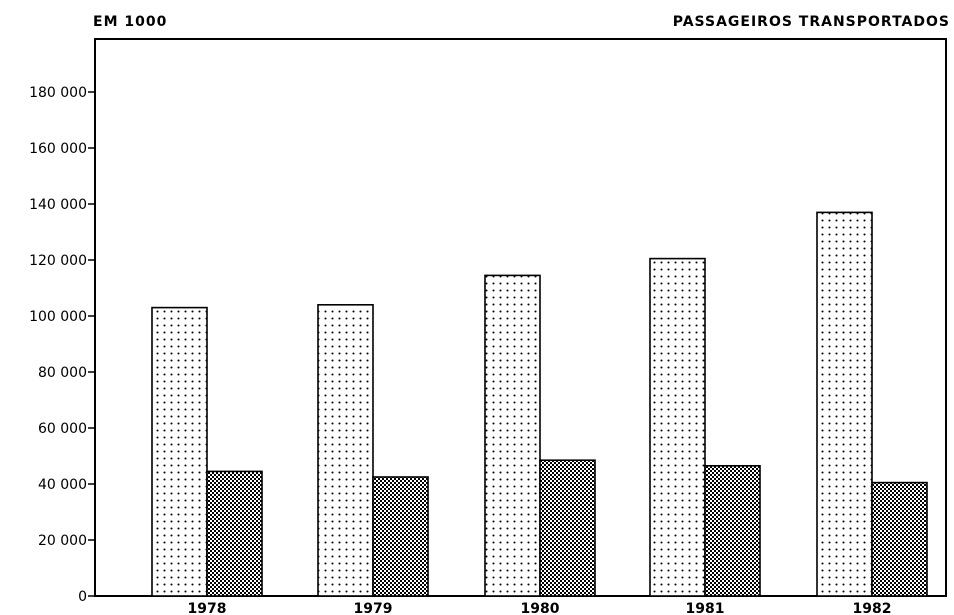 The height and width of the screenshot is (615, 954). Describe the element at coordinates (58, 317) in the screenshot. I see `y-tick-label: 100 000` at that location.